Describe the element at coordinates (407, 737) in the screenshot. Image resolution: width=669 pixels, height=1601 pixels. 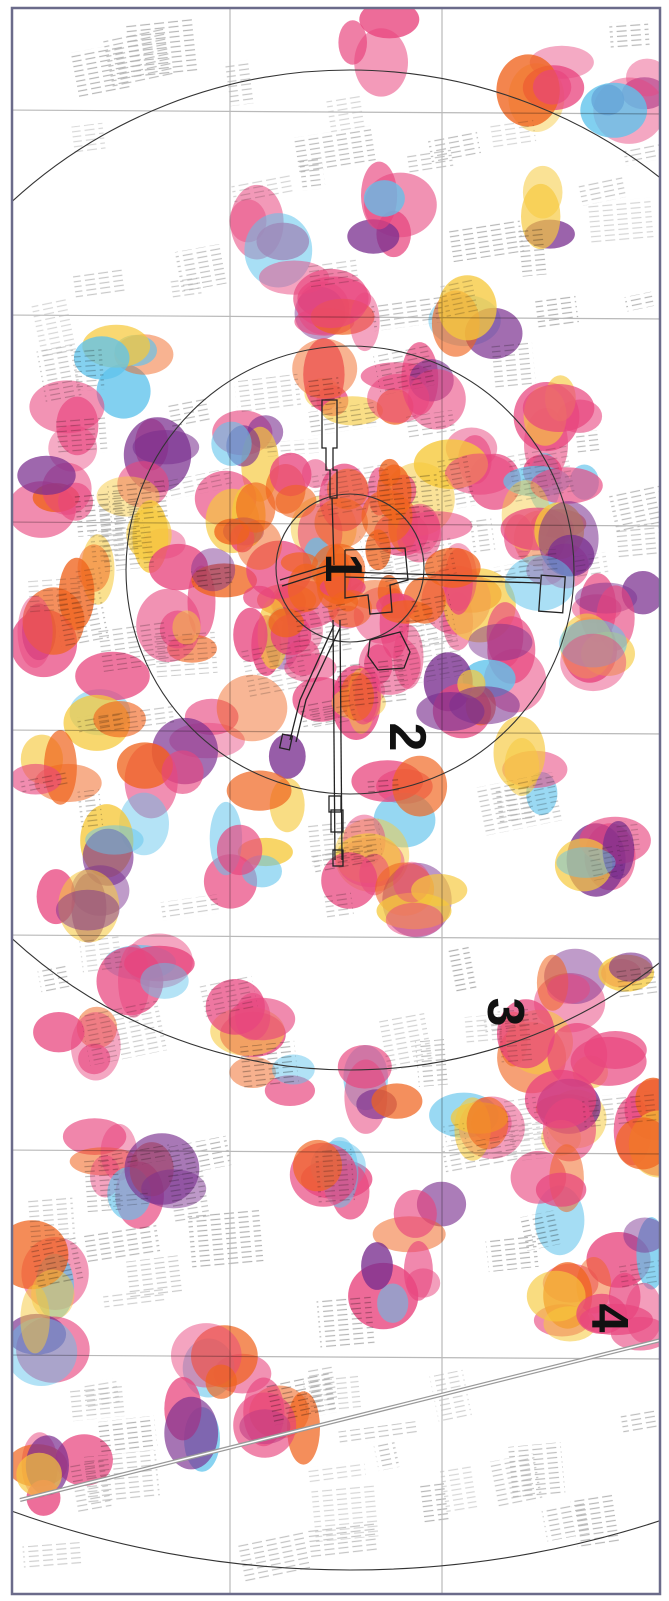
I see `site-label-2: 2` at that location.